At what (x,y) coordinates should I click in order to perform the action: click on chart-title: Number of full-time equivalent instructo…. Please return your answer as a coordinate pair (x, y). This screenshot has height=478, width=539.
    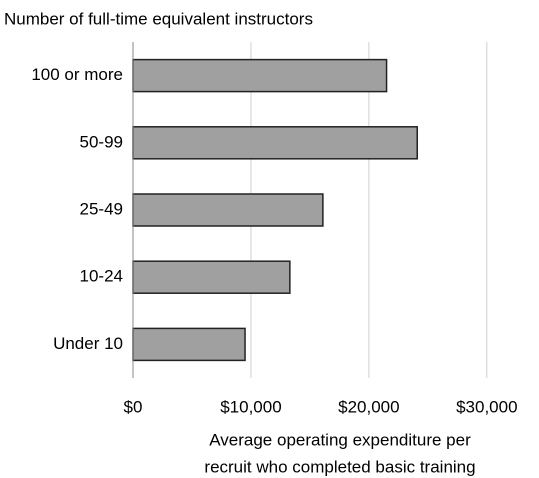
    Looking at the image, I should click on (158, 18).